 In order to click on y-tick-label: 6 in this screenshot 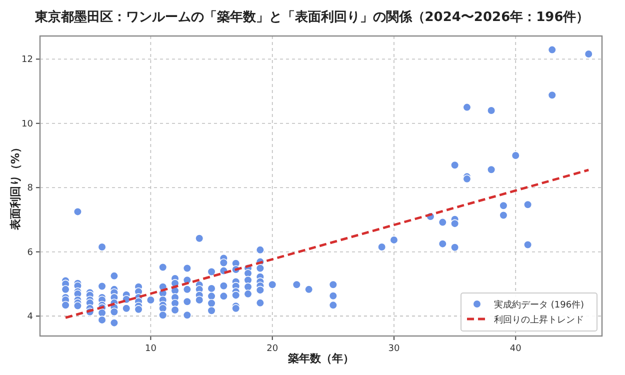, I will do `click(30, 253)`.